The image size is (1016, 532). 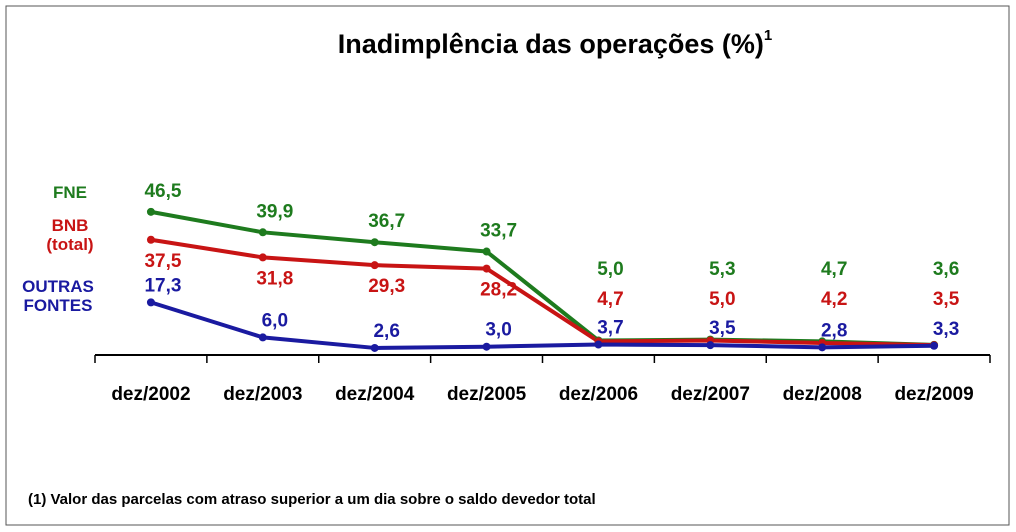 I want to click on data-label: 3,3, so click(x=946, y=329).